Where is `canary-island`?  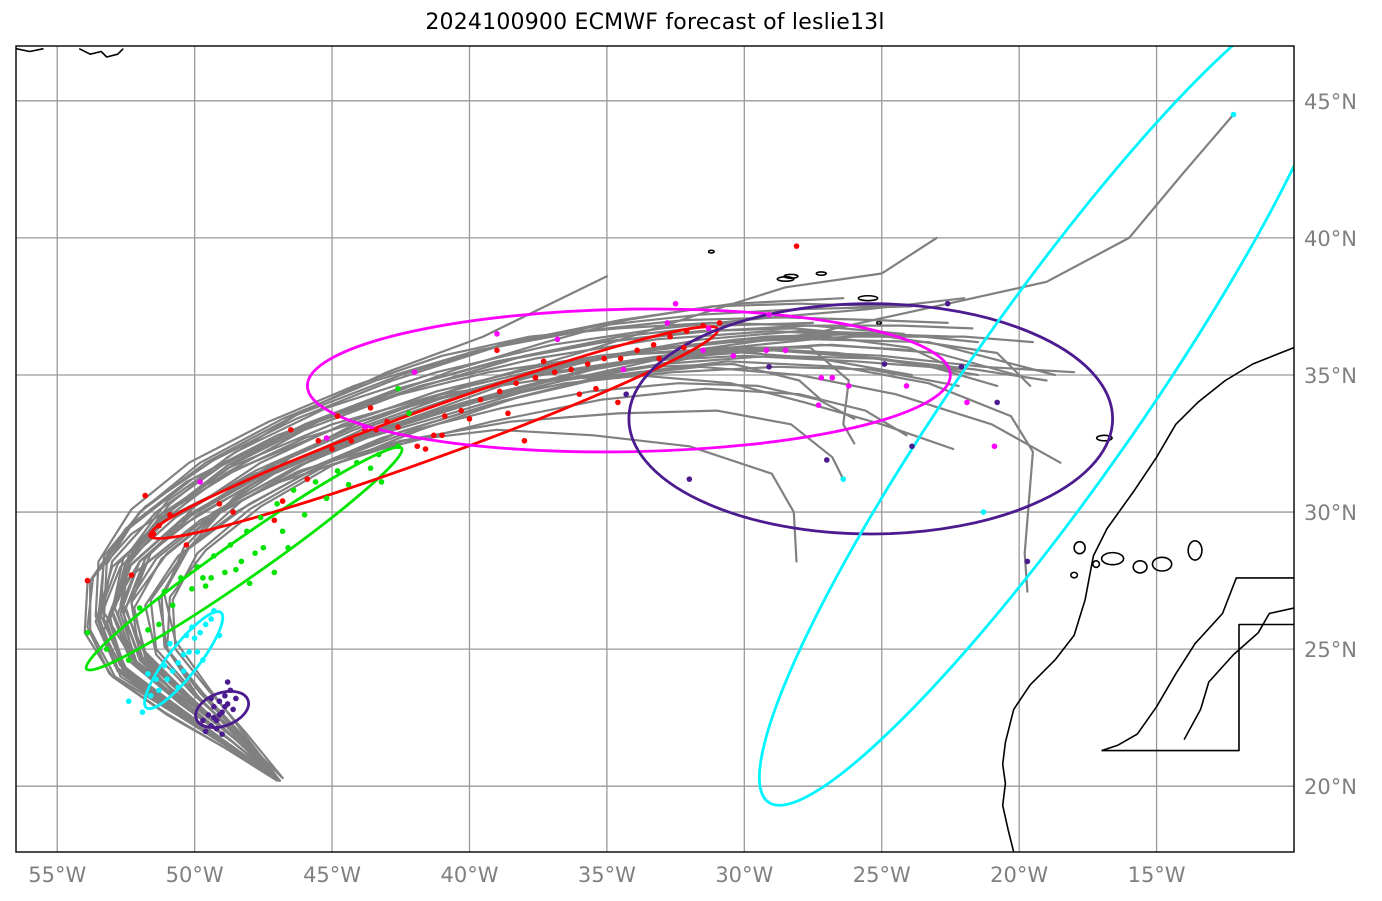 canary-island is located at coordinates (1096, 564).